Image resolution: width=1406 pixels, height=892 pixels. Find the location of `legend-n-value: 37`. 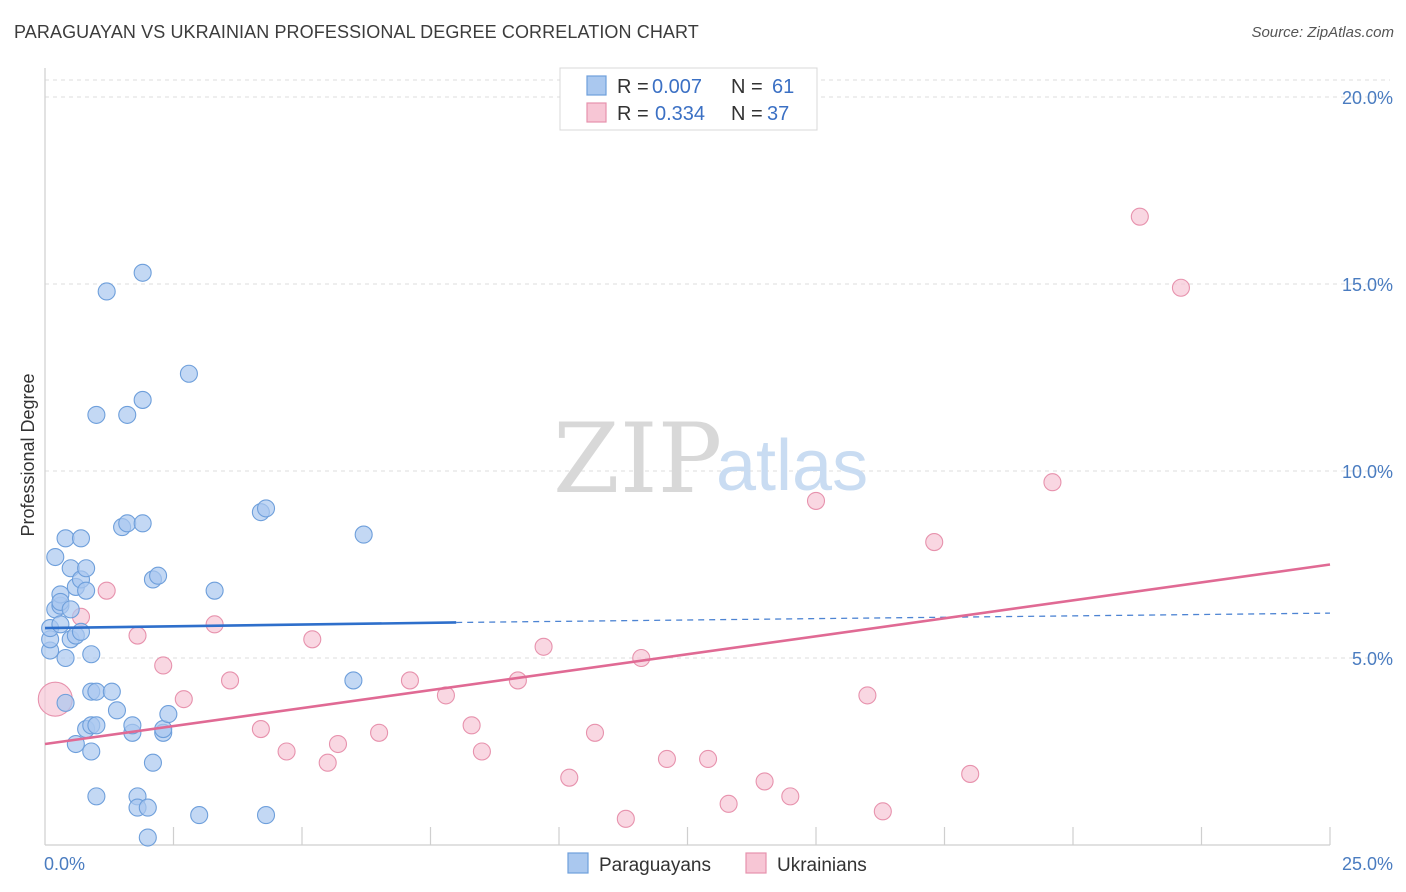

legend-n-value: 37 is located at coordinates (778, 114).